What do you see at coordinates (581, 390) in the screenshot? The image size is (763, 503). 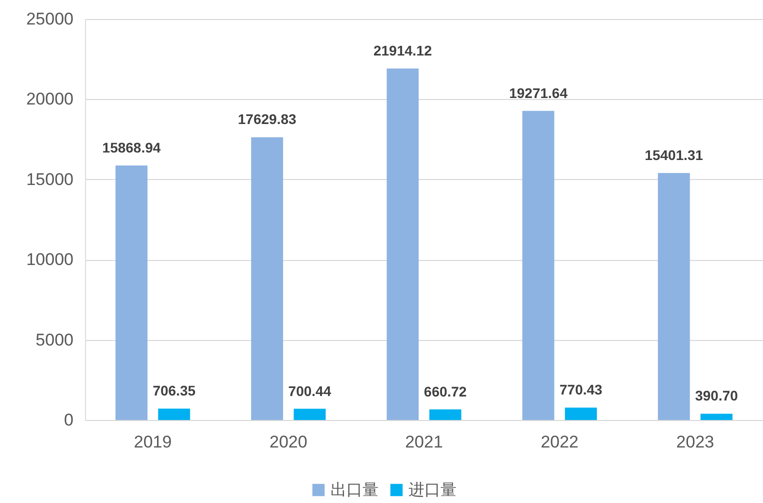 I see `data-label: 770.43` at bounding box center [581, 390].